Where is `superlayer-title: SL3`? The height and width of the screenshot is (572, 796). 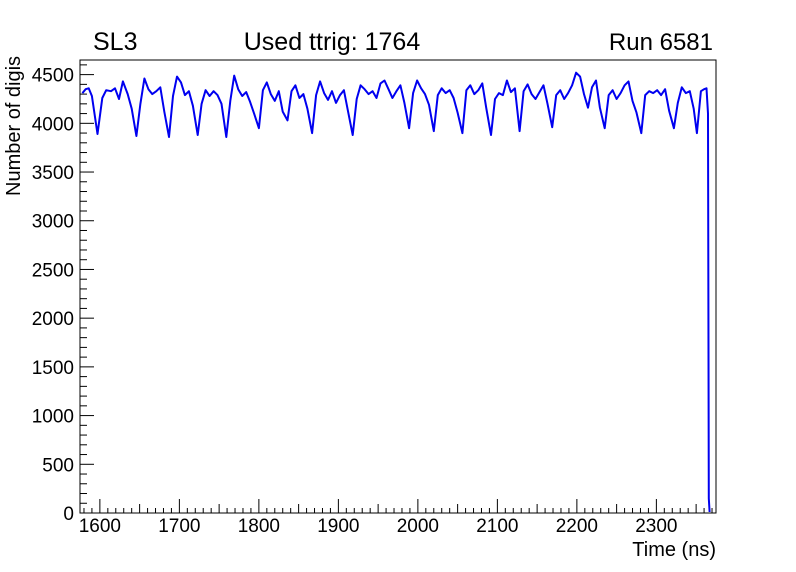
superlayer-title: SL3 is located at coordinates (115, 42).